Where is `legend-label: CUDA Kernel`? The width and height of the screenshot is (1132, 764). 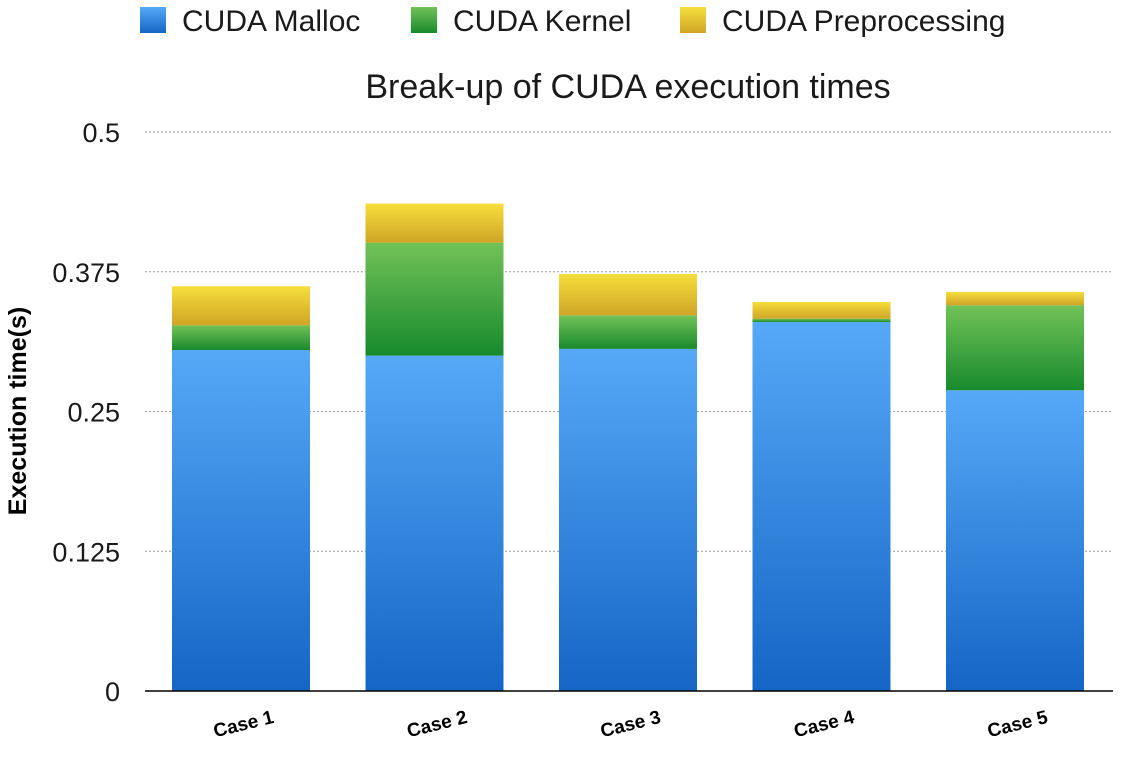
legend-label: CUDA Kernel is located at coordinates (542, 21).